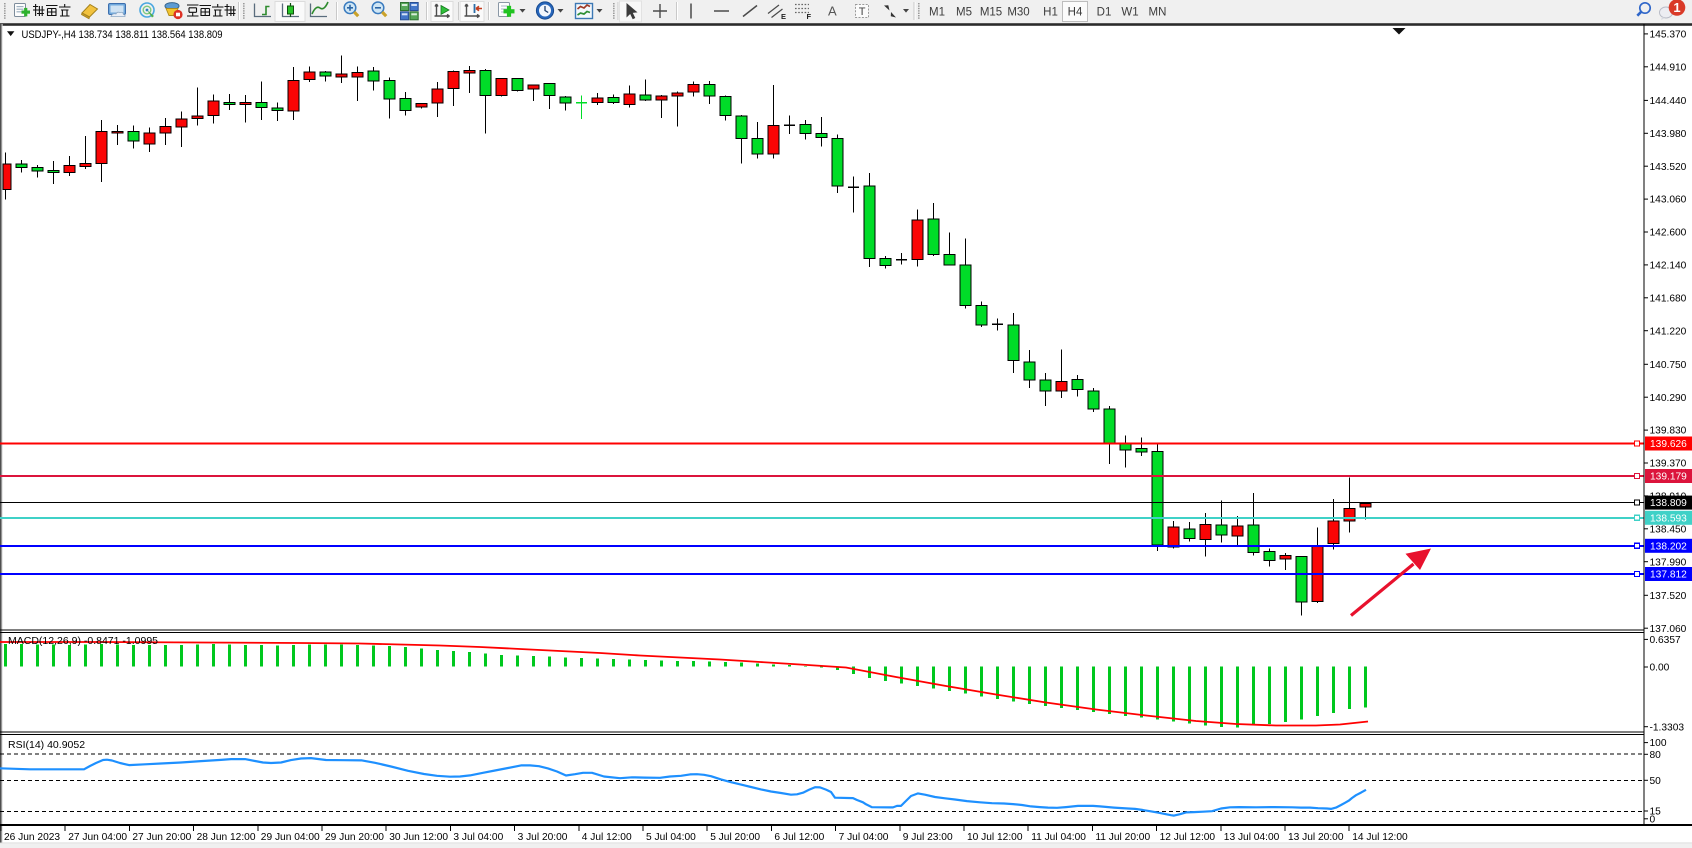  Describe the element at coordinates (1656, 755) in the screenshot. I see `svg-text: 80` at that location.